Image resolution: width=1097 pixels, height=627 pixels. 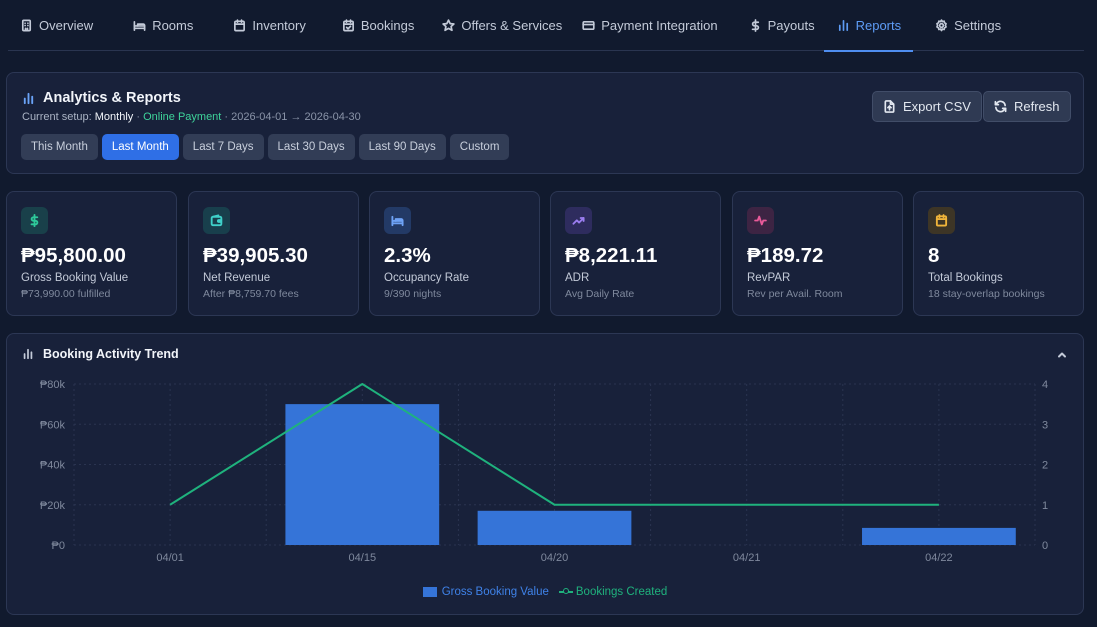 What do you see at coordinates (1045, 546) in the screenshot?
I see `y-right-tick-label: 0` at bounding box center [1045, 546].